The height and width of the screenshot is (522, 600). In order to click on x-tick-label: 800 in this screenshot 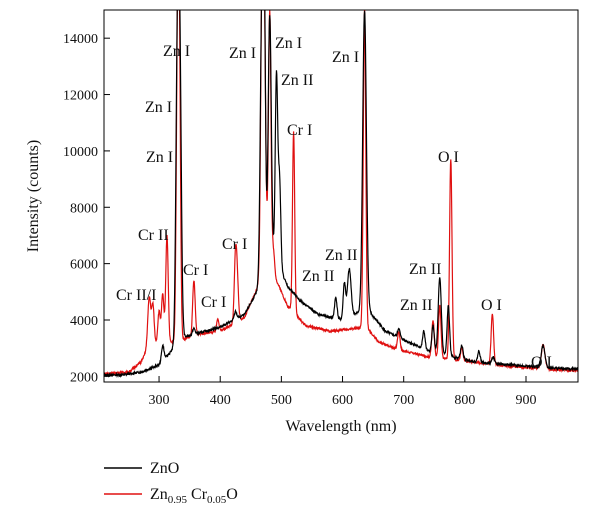, I will do `click(464, 400)`.